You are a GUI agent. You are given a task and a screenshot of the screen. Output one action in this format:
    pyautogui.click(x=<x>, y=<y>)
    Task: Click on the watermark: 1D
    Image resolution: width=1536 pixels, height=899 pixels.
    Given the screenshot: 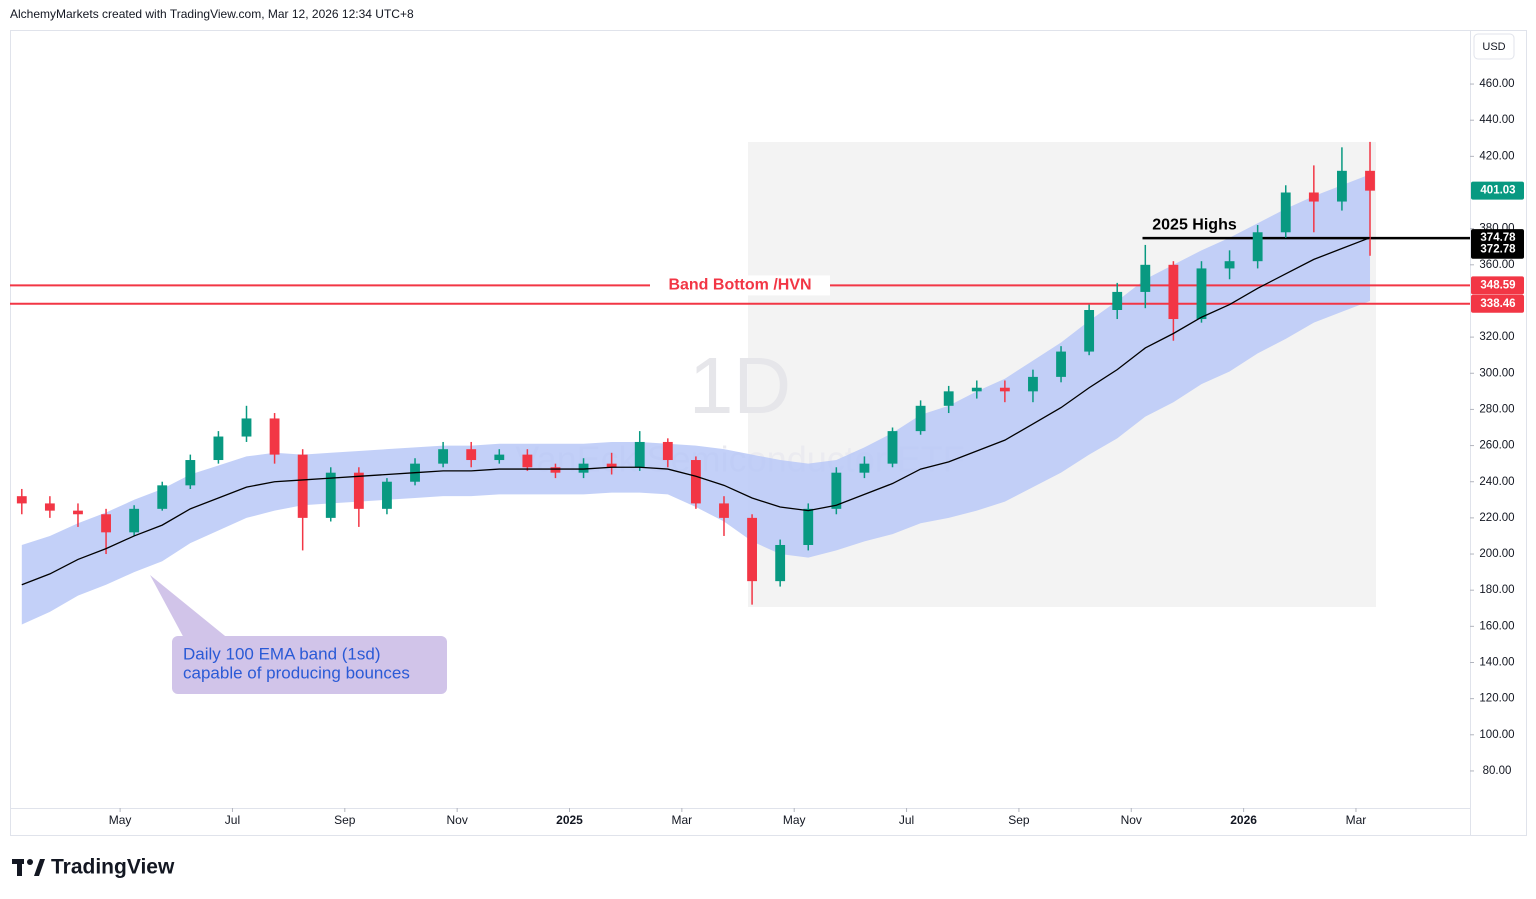 What is the action you would take?
    pyautogui.click(x=740, y=385)
    